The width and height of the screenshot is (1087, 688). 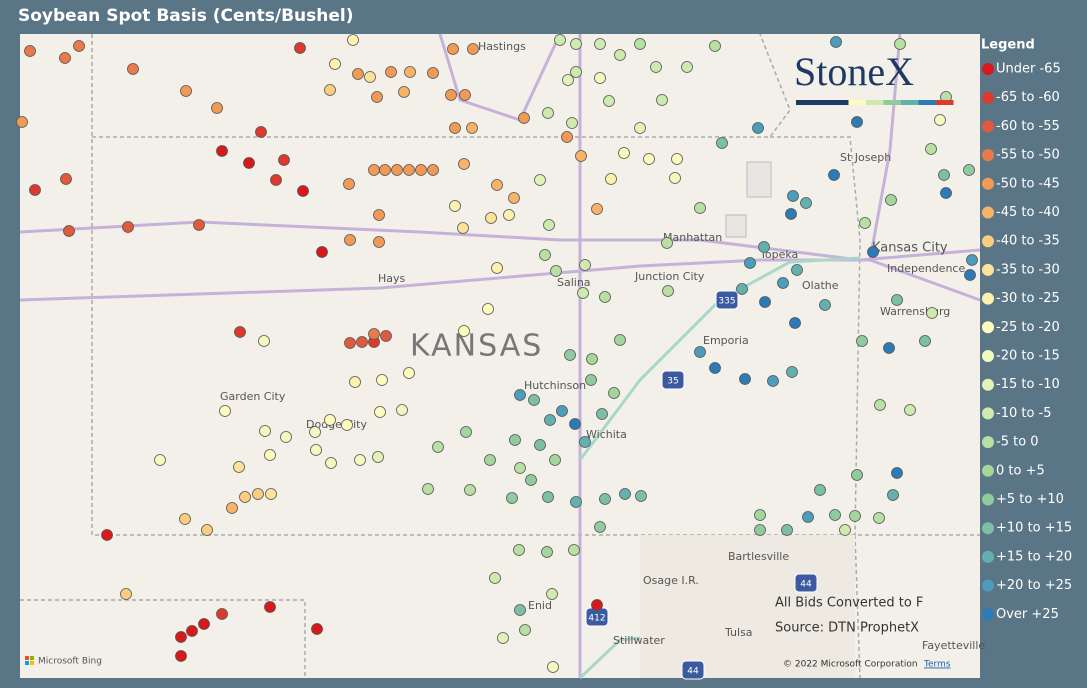 What do you see at coordinates (1028, 155) in the screenshot?
I see `legend-label: -55 to -50` at bounding box center [1028, 155].